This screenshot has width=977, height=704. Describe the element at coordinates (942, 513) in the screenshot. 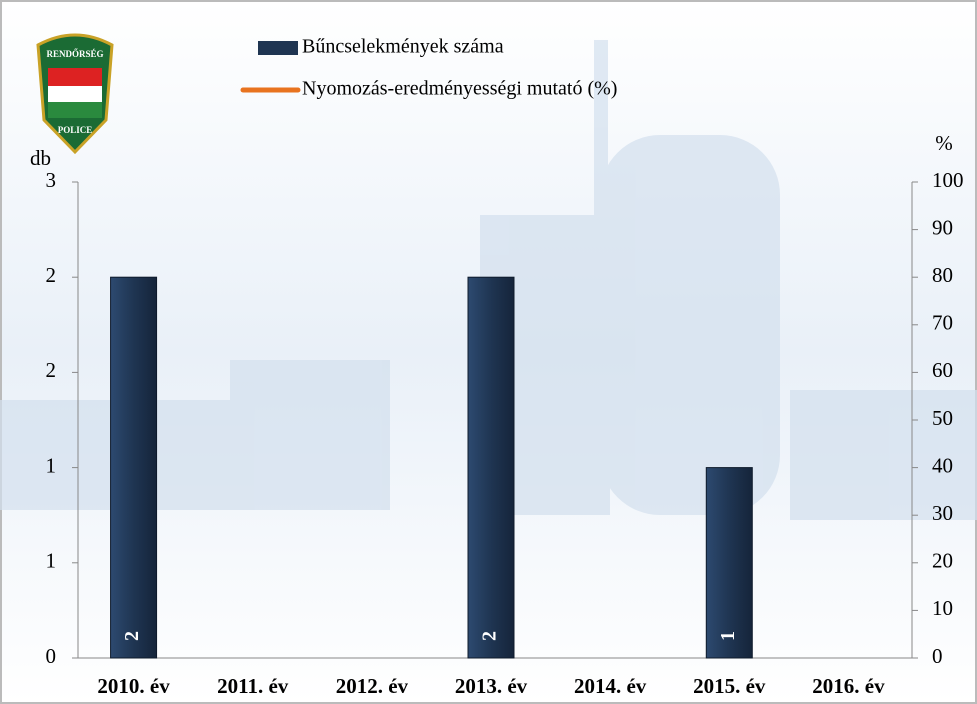

I see `y2-tick-label: 30` at that location.